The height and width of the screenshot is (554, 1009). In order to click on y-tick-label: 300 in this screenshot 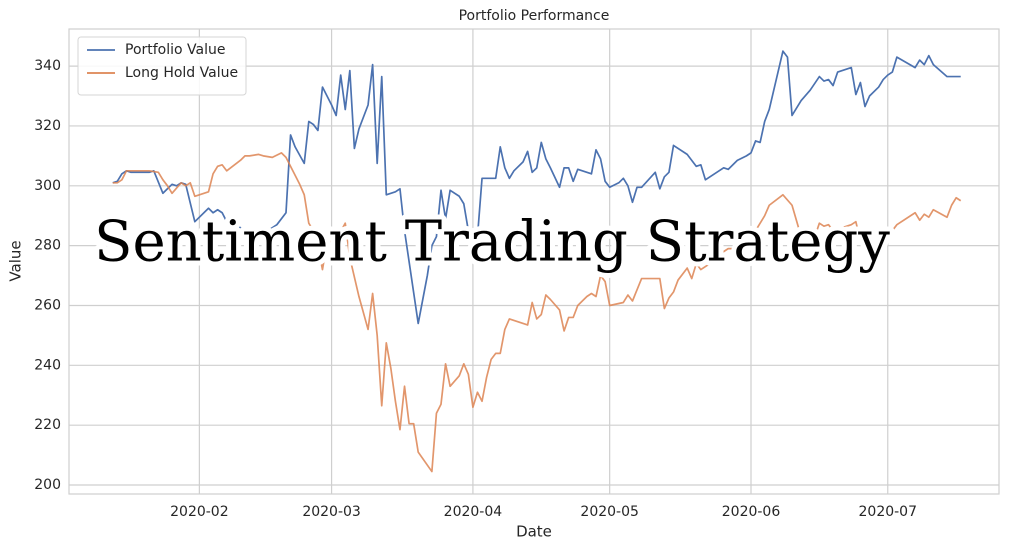, I will do `click(47, 186)`.